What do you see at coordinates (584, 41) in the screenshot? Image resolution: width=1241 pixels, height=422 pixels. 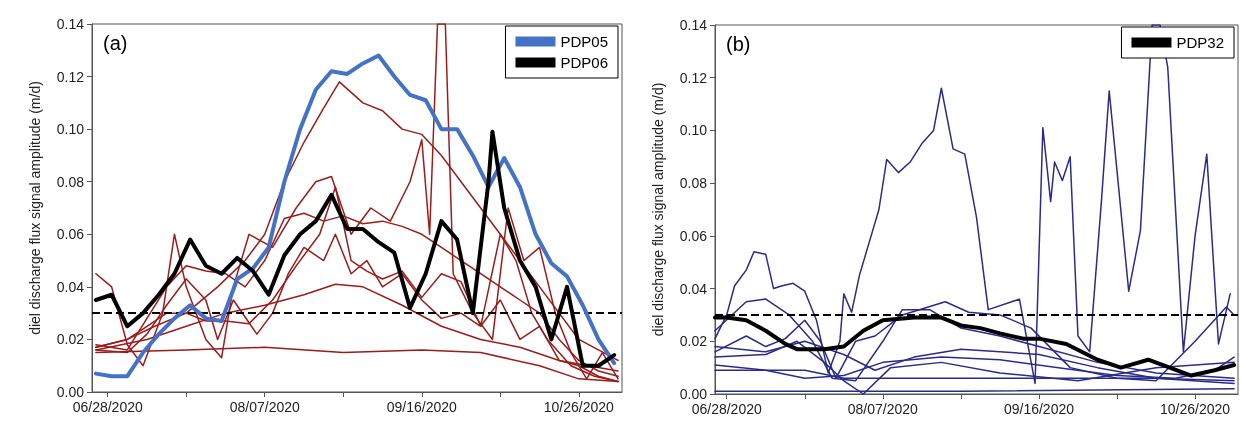 I see `legend-label: PDP05` at bounding box center [584, 41].